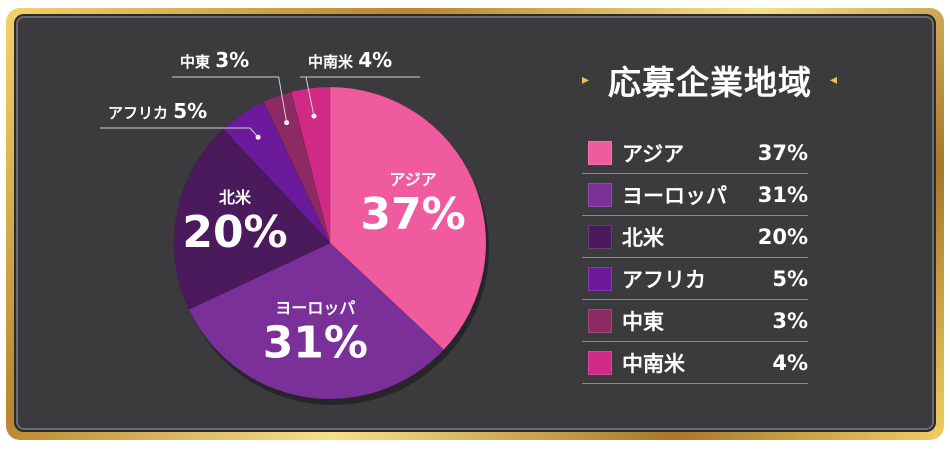 The width and height of the screenshot is (950, 450). Describe the element at coordinates (782, 236) in the screenshot. I see `legend-value: 20%` at that location.